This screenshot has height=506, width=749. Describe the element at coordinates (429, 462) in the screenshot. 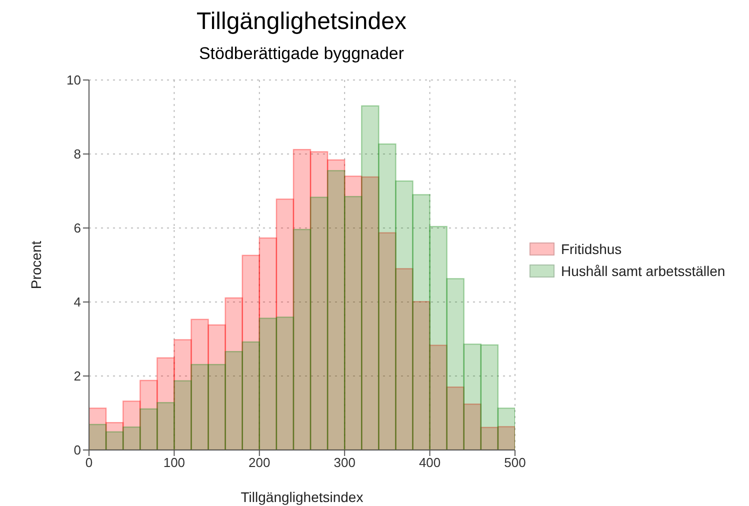

I see `x-tick-label: 400` at that location.